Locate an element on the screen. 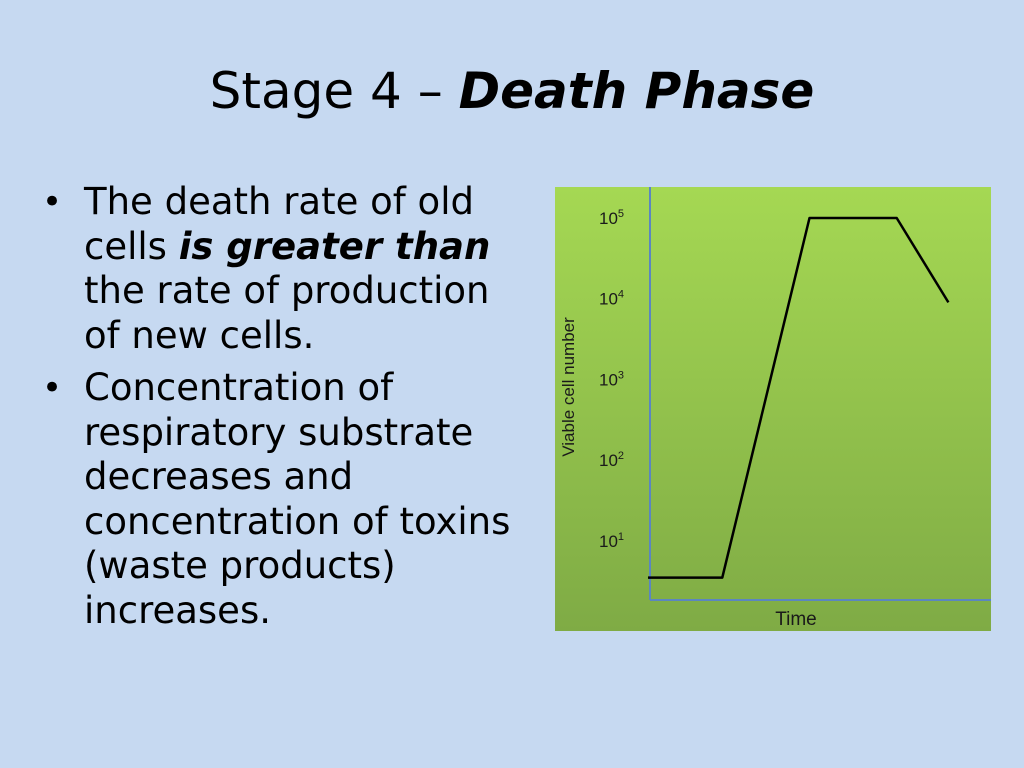 This screenshot has height=768, width=1024. y-tick-label-1: 10¹ is located at coordinates (611, 541).